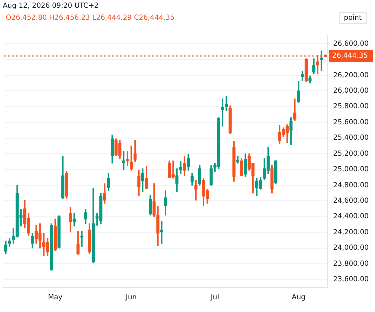  Describe the element at coordinates (82, 239) in the screenshot. I see `candlestick` at that location.